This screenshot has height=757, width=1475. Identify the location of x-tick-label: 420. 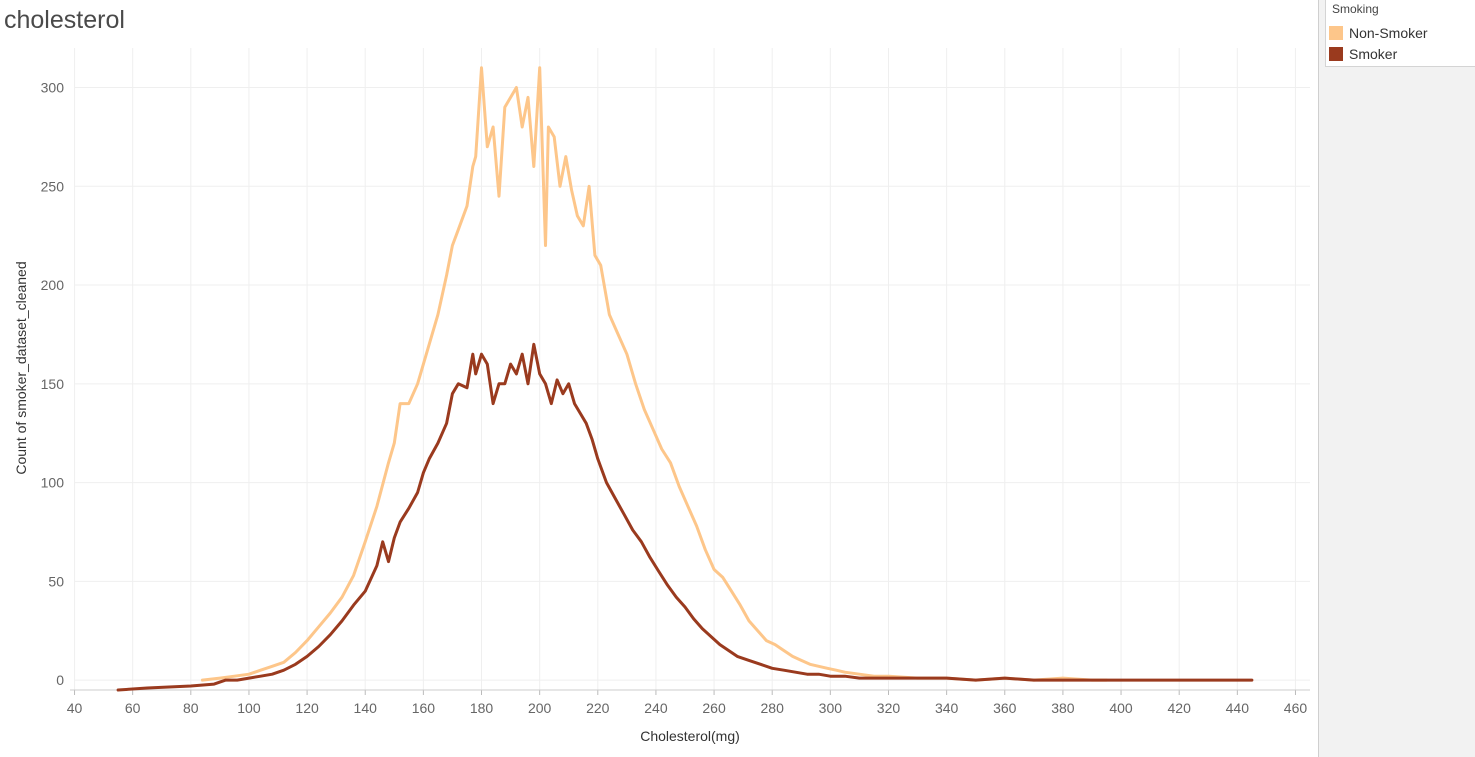
(1180, 708).